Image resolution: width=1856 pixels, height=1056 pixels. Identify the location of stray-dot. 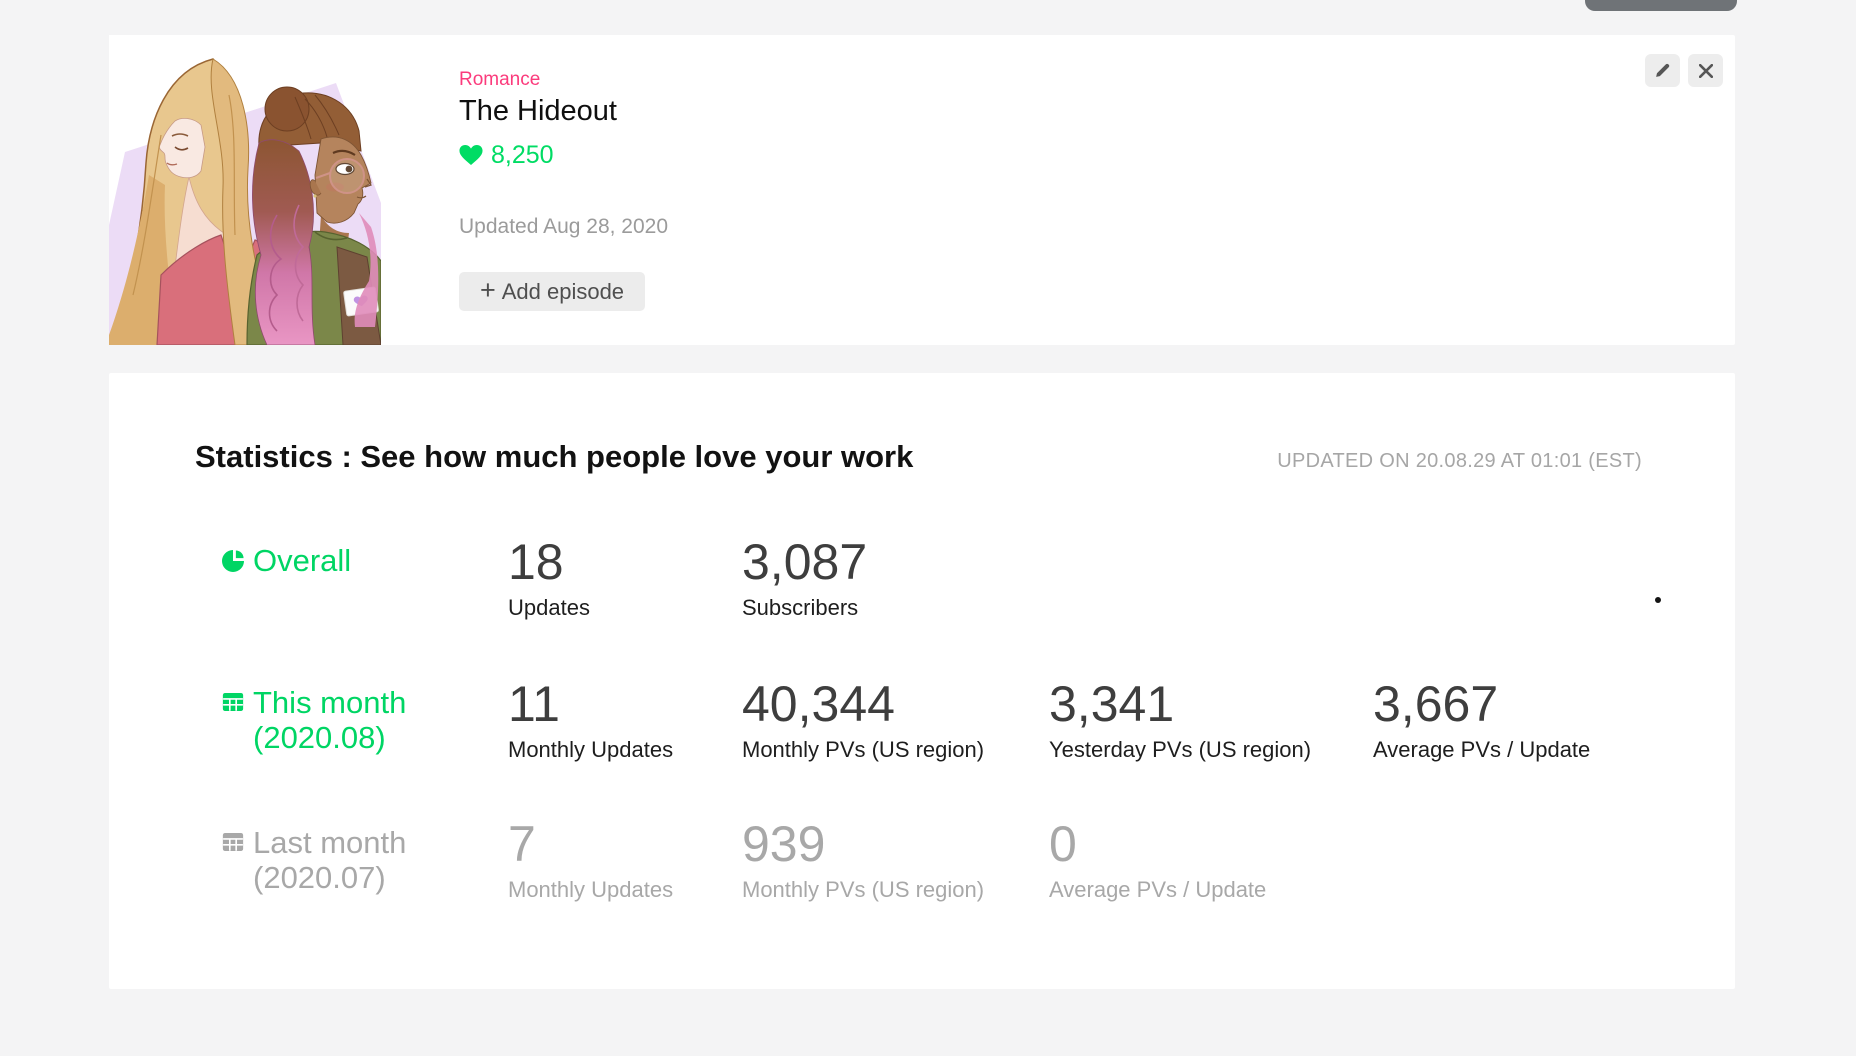
(1658, 600).